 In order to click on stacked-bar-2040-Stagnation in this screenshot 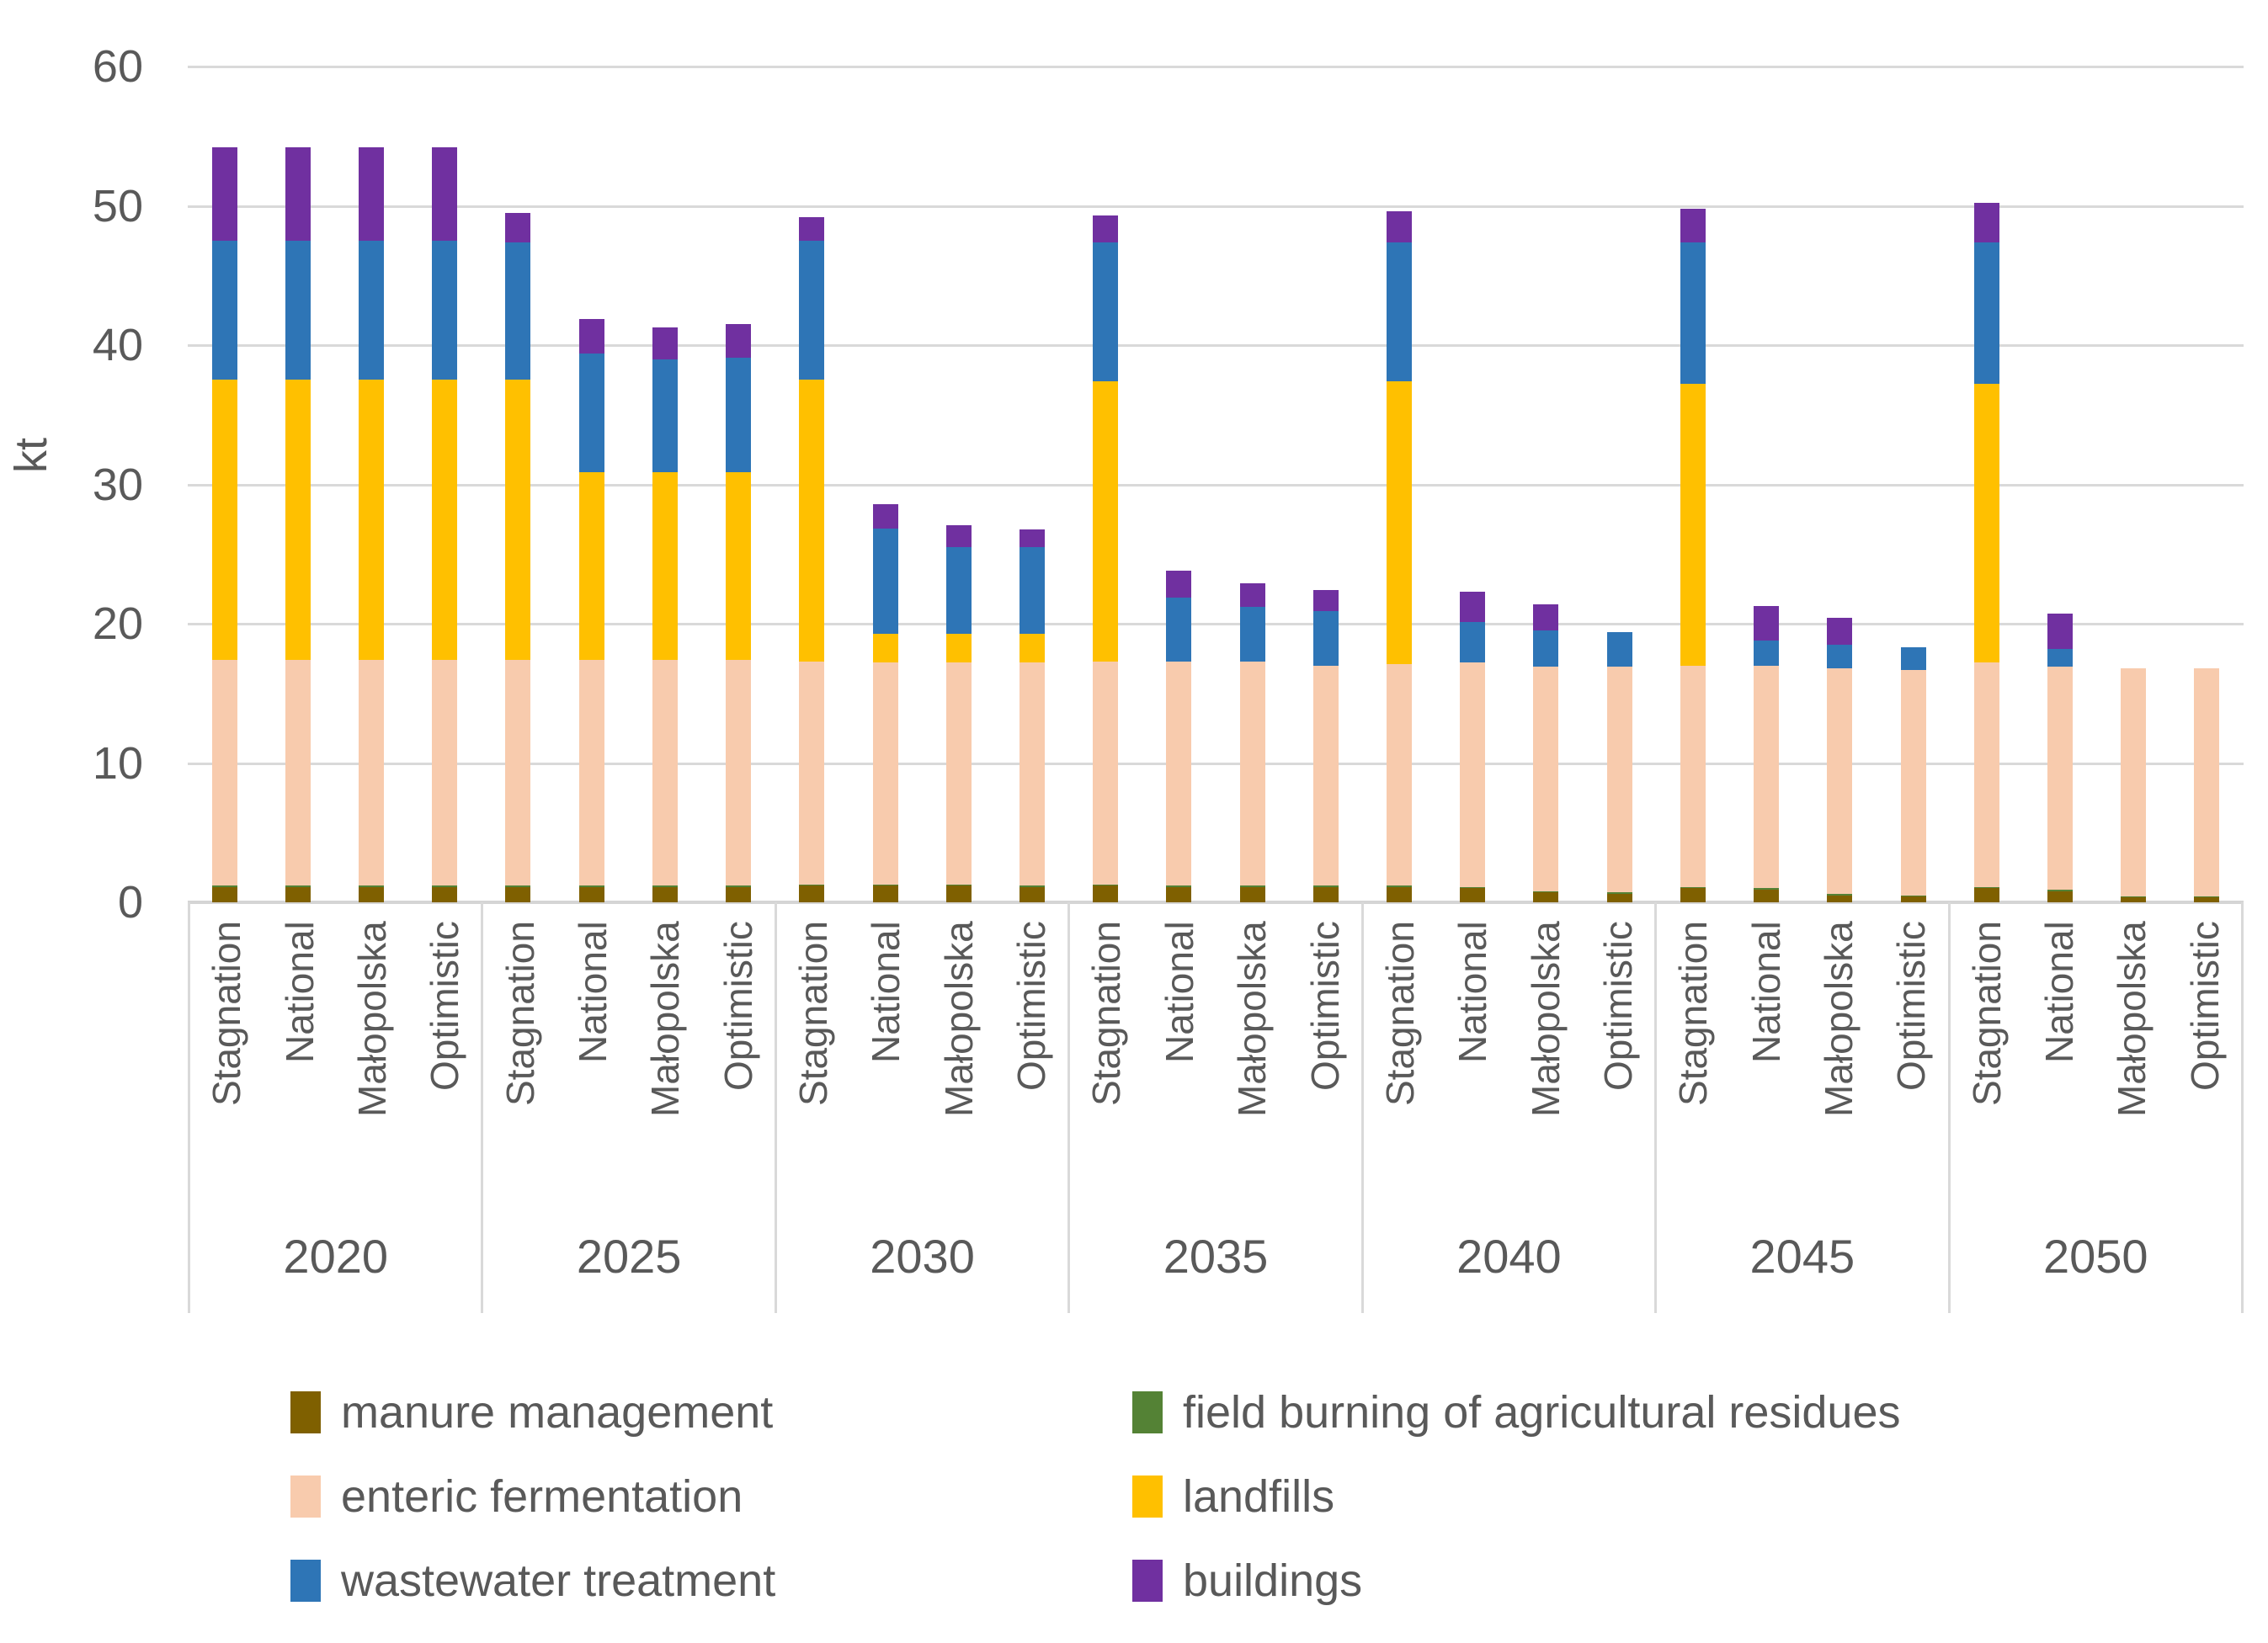, I will do `click(1400, 556)`.